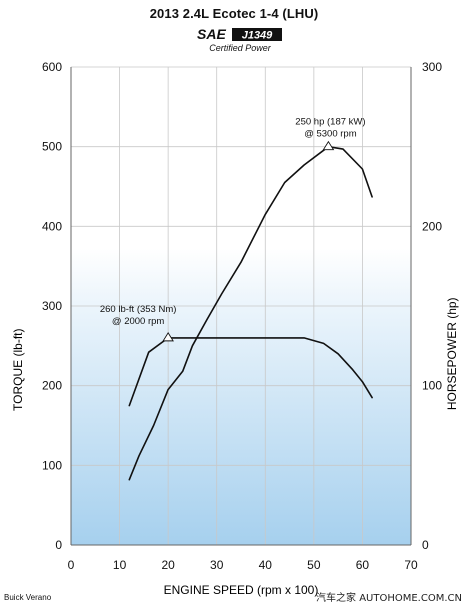 This screenshot has height=606, width=468. Describe the element at coordinates (18, 370) in the screenshot. I see `y-axis-left-label: TORQUE (lb-ft)` at that location.